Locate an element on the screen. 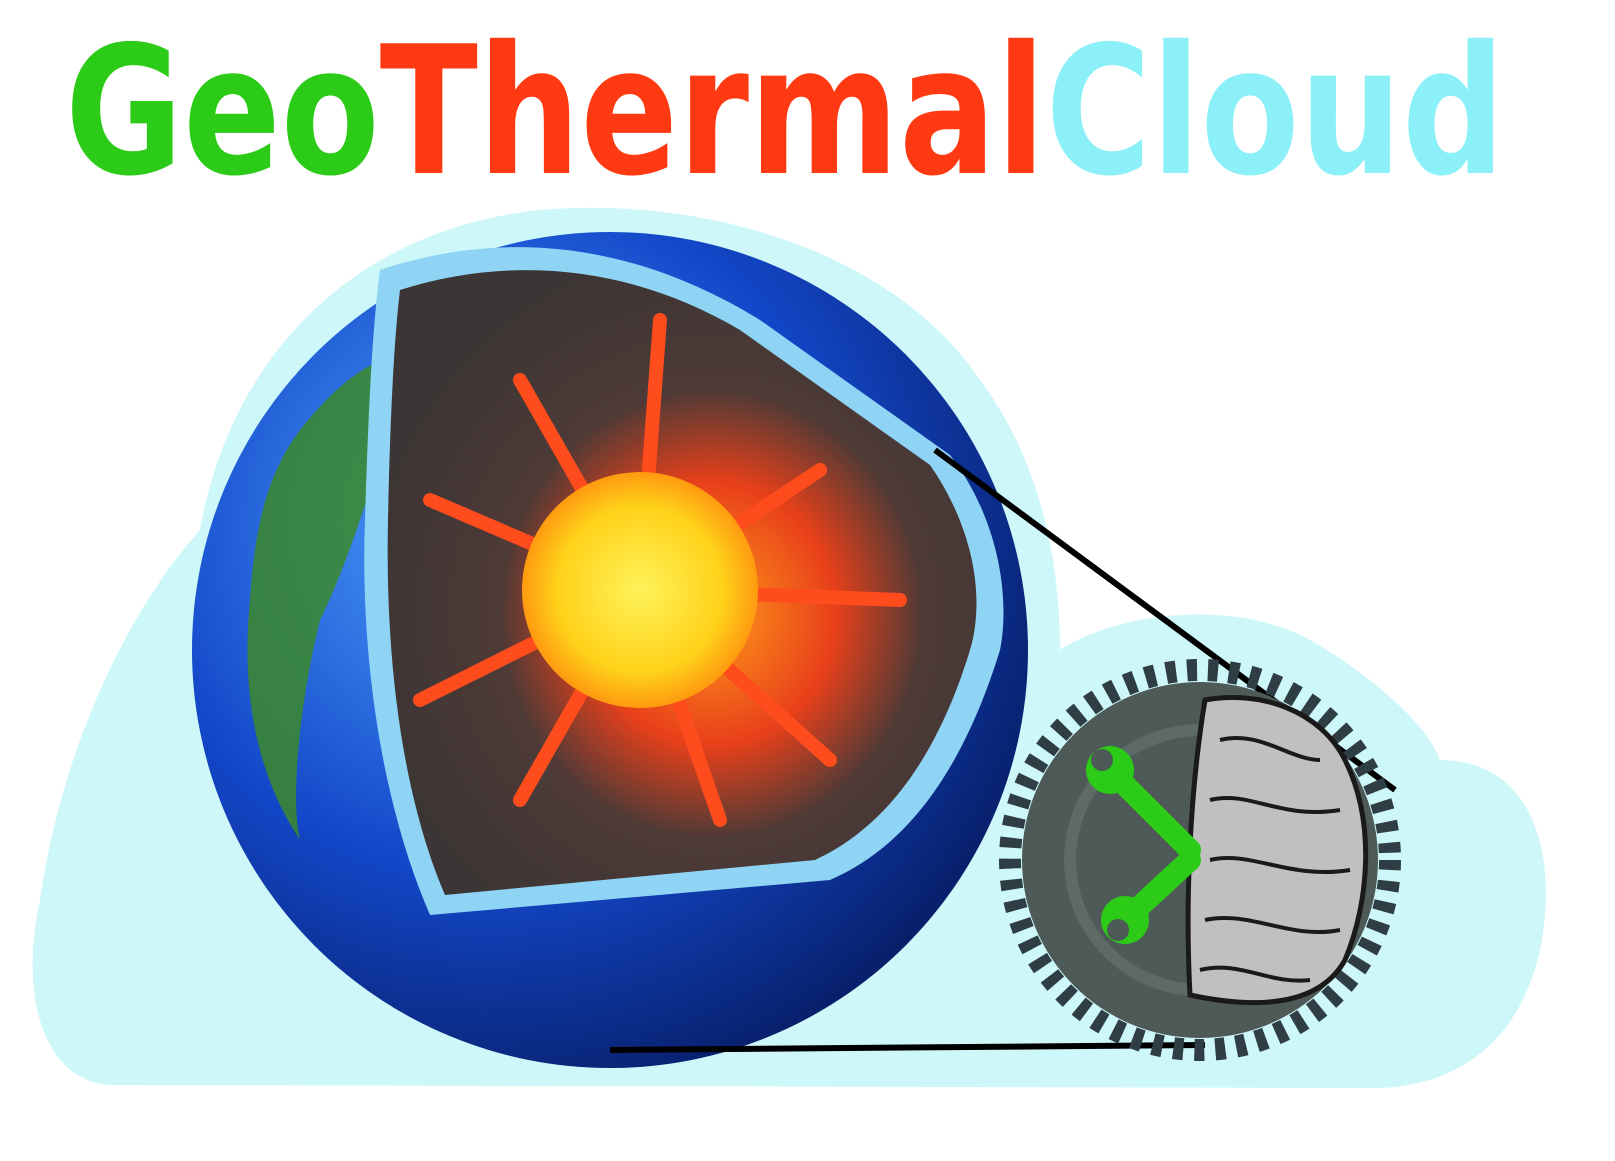 The image size is (1615, 1161). title-geo: Geo is located at coordinates (222, 111).